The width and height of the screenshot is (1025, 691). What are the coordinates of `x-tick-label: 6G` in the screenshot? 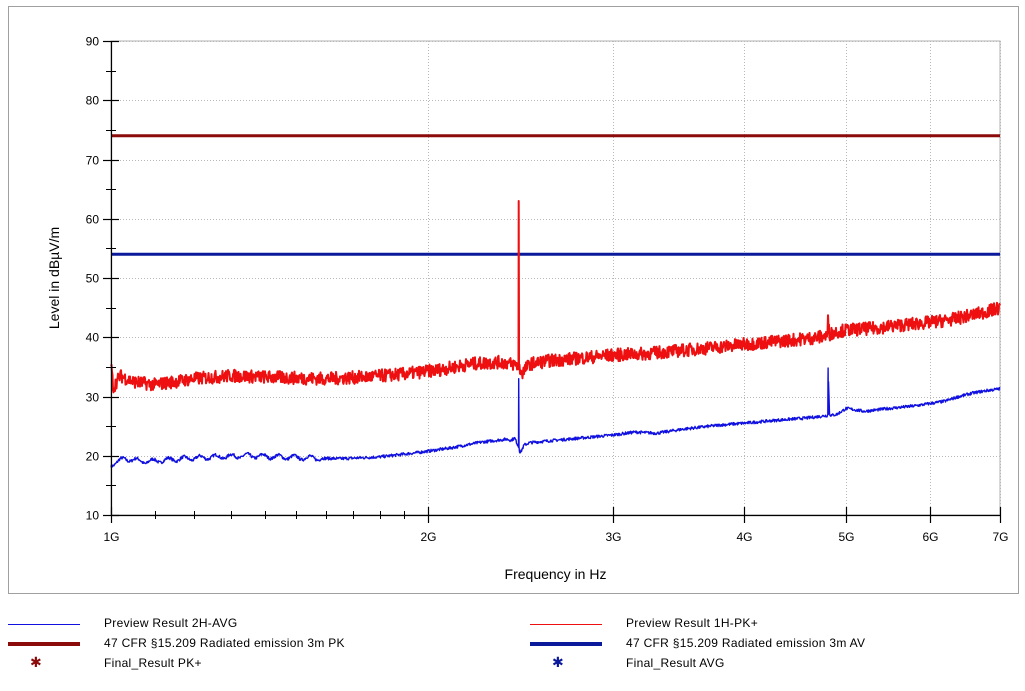 It's located at (930, 537).